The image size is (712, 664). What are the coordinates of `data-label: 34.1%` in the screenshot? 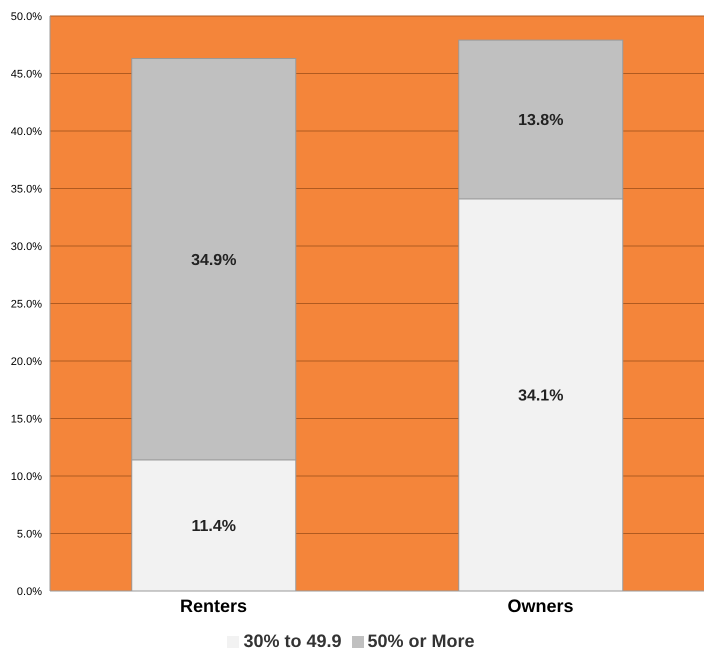 It's located at (541, 396).